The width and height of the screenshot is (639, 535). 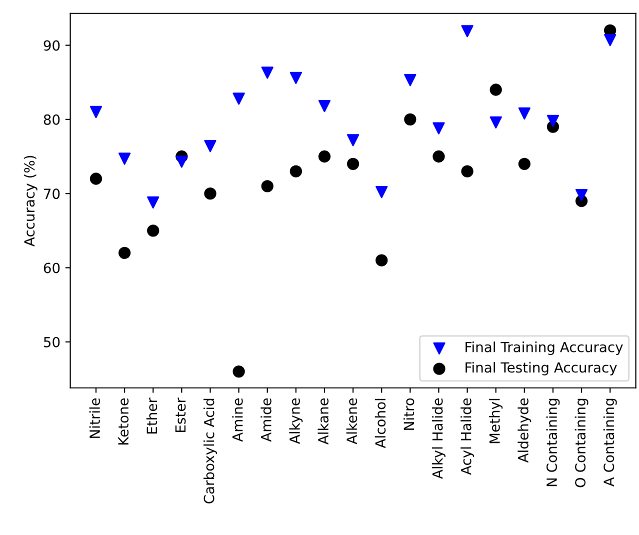 I want to click on x-tick-label: N Containing, so click(x=553, y=442).